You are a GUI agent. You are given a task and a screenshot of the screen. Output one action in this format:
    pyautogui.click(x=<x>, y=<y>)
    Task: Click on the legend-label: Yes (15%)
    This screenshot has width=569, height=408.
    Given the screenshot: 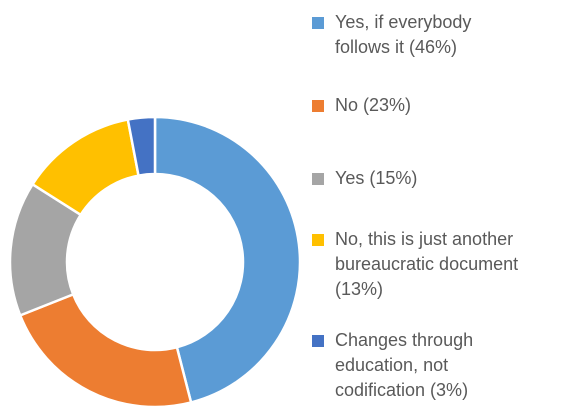 What is the action you would take?
    pyautogui.click(x=376, y=178)
    